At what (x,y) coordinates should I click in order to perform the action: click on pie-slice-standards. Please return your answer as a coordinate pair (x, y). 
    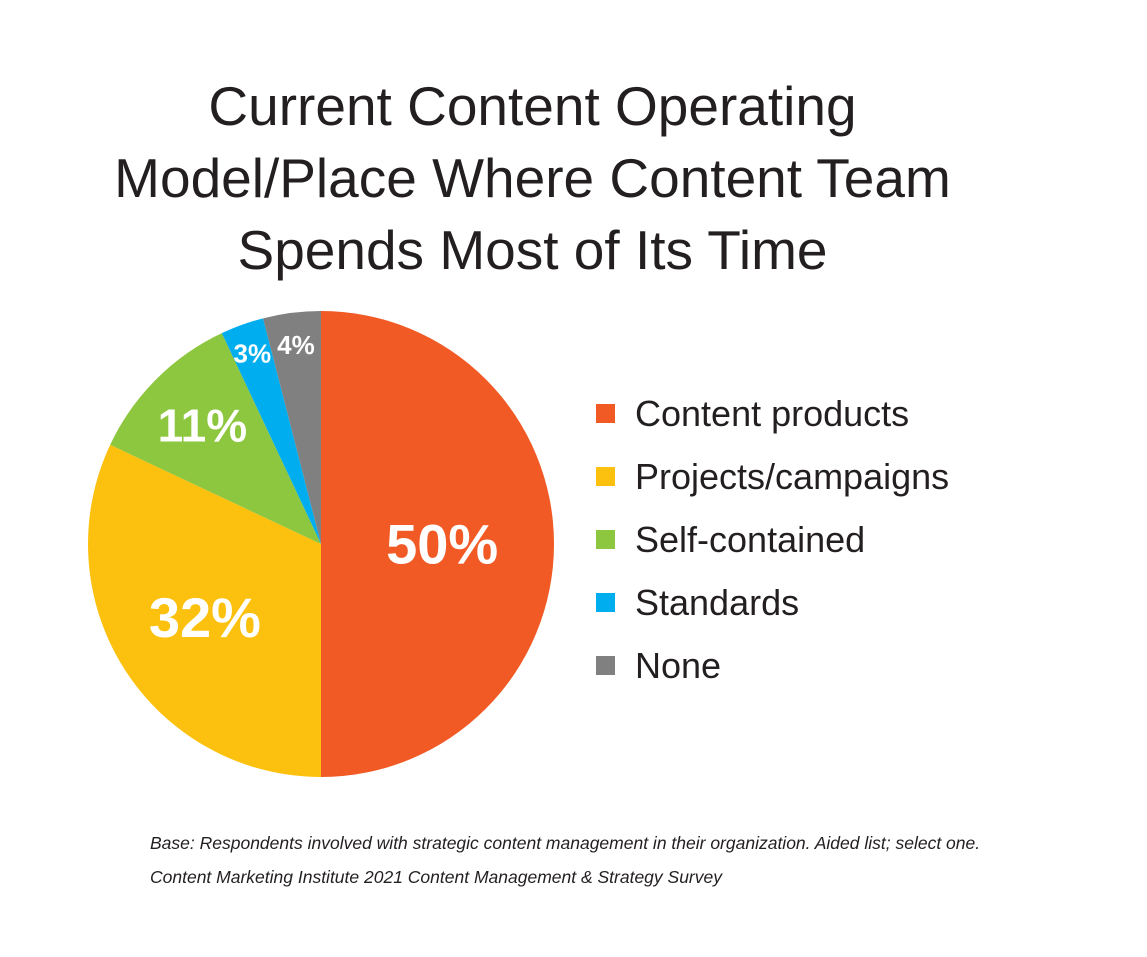
    Looking at the image, I should click on (271, 431).